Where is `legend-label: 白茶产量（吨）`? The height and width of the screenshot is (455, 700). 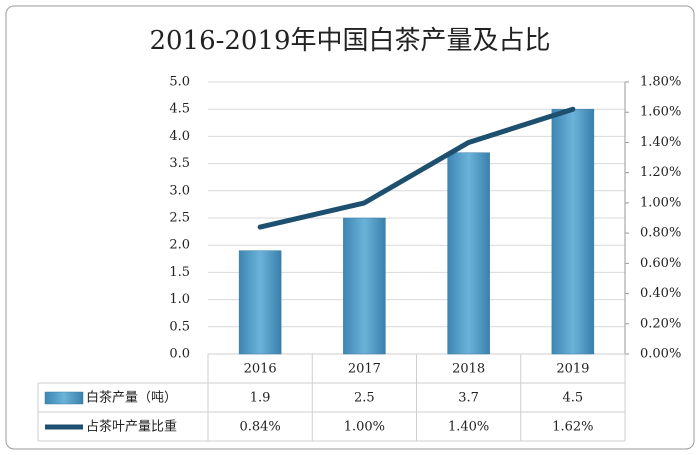 legend-label: 白茶产量（吨） is located at coordinates (131, 398).